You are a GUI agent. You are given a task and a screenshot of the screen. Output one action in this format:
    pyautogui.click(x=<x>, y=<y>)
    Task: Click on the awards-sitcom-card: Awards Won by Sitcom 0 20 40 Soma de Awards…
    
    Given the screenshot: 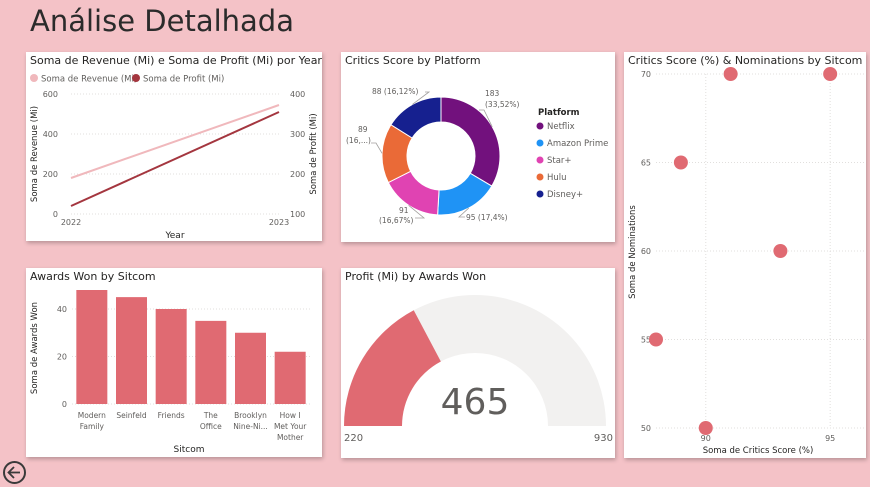 What is the action you would take?
    pyautogui.click(x=174, y=362)
    